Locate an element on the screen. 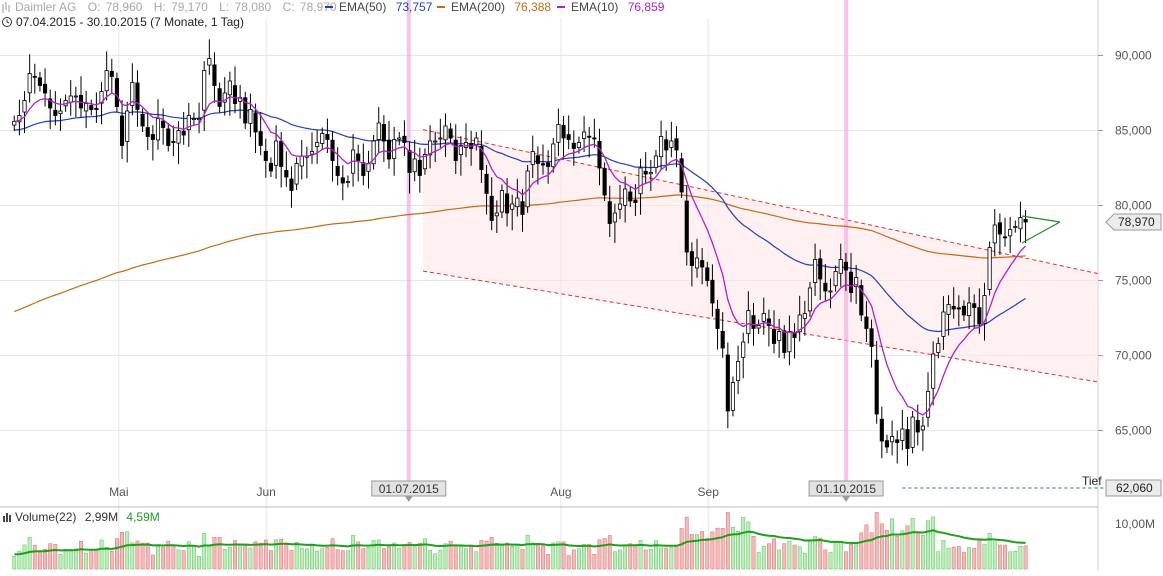 This screenshot has width=1163, height=576. svg-text: EMA(10) 76,859 is located at coordinates (618, 7).